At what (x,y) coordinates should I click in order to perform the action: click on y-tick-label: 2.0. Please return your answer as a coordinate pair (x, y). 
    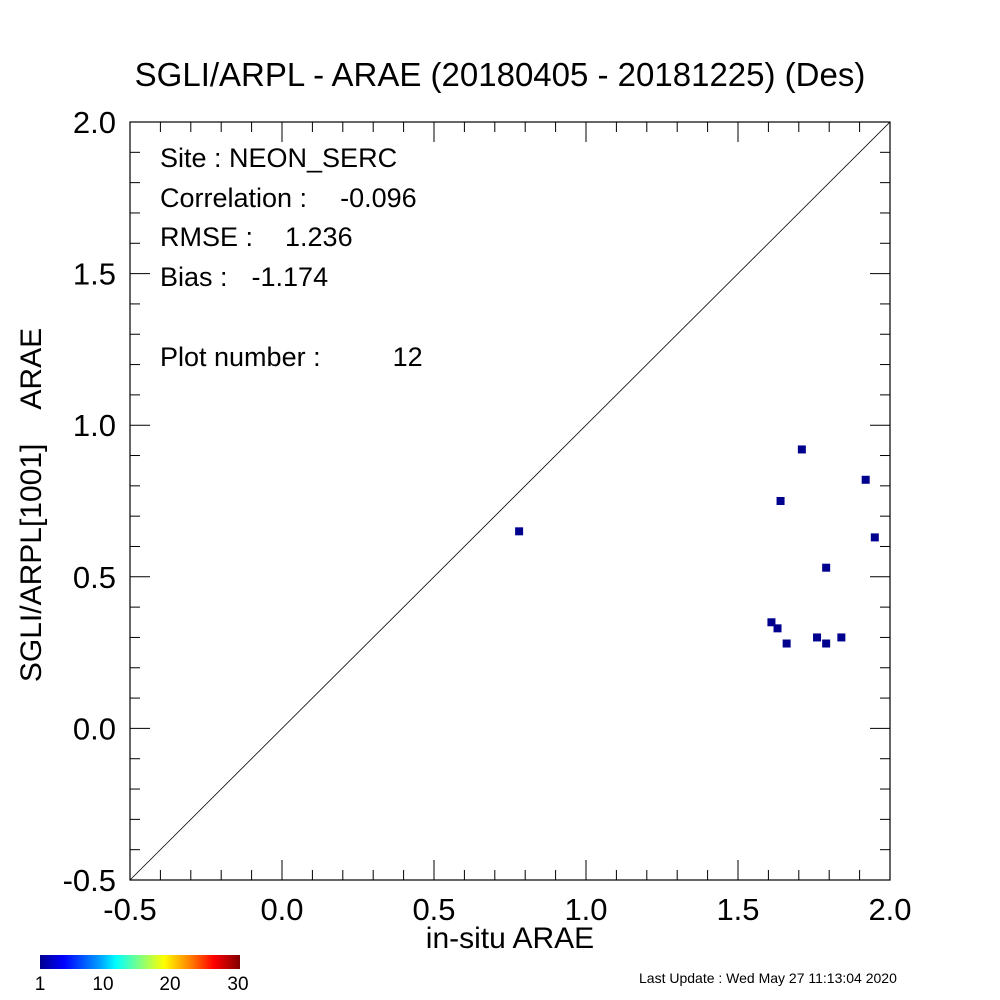
    Looking at the image, I should click on (94, 122).